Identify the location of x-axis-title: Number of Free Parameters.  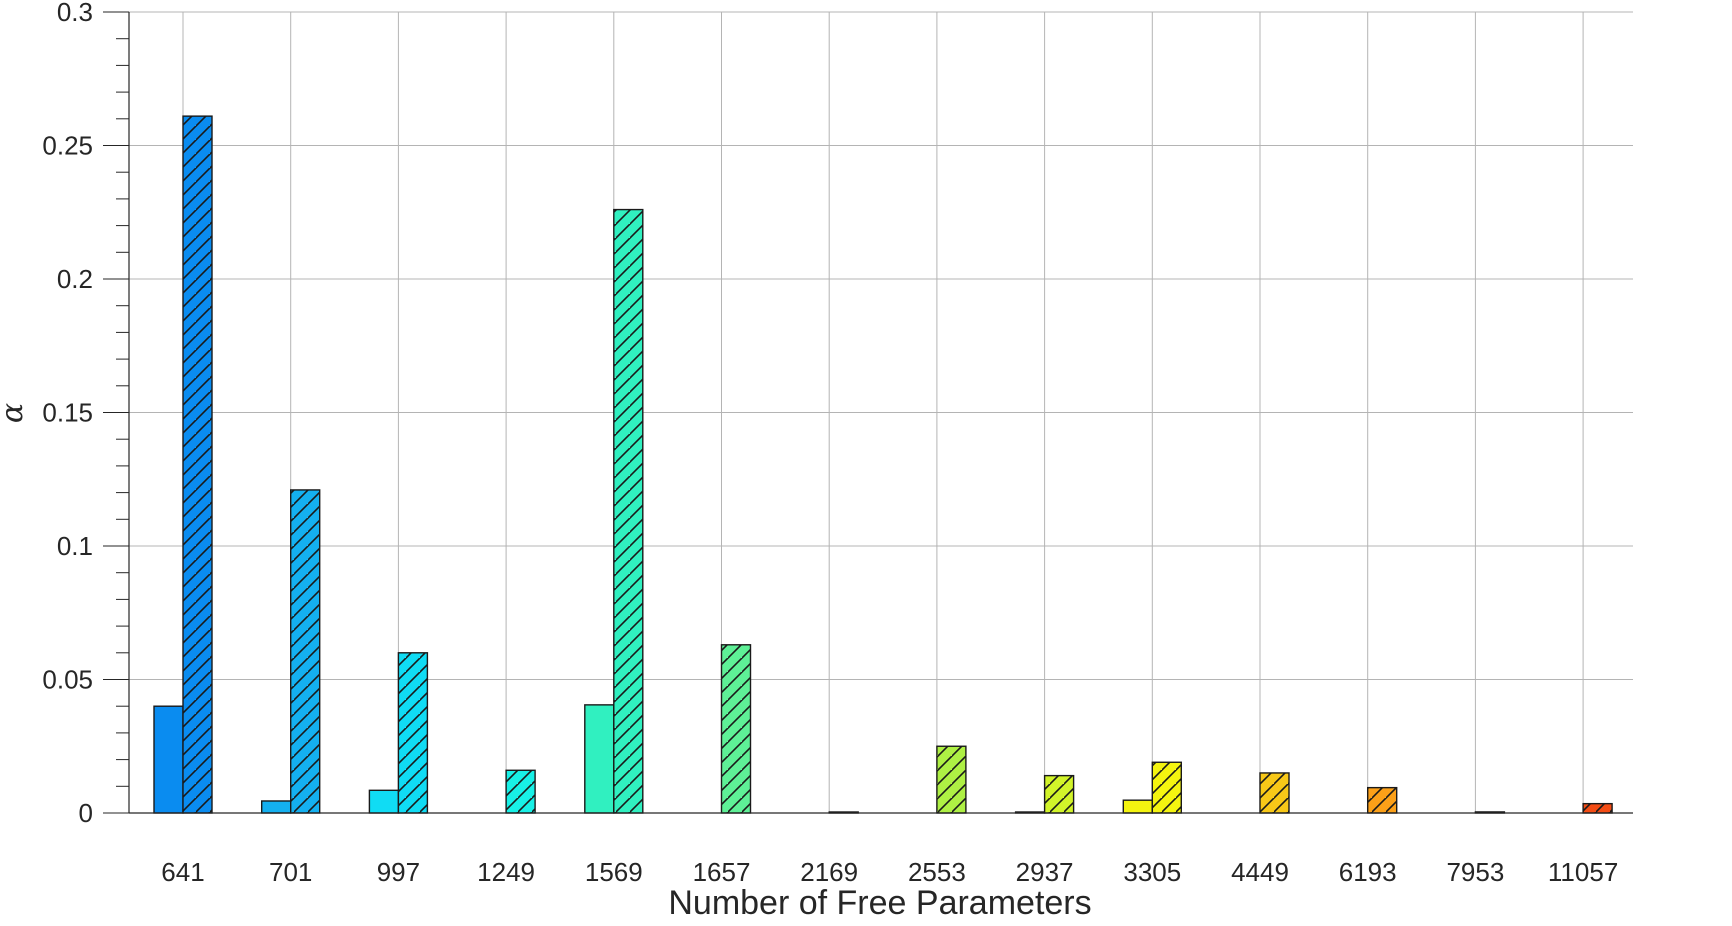
(879, 903).